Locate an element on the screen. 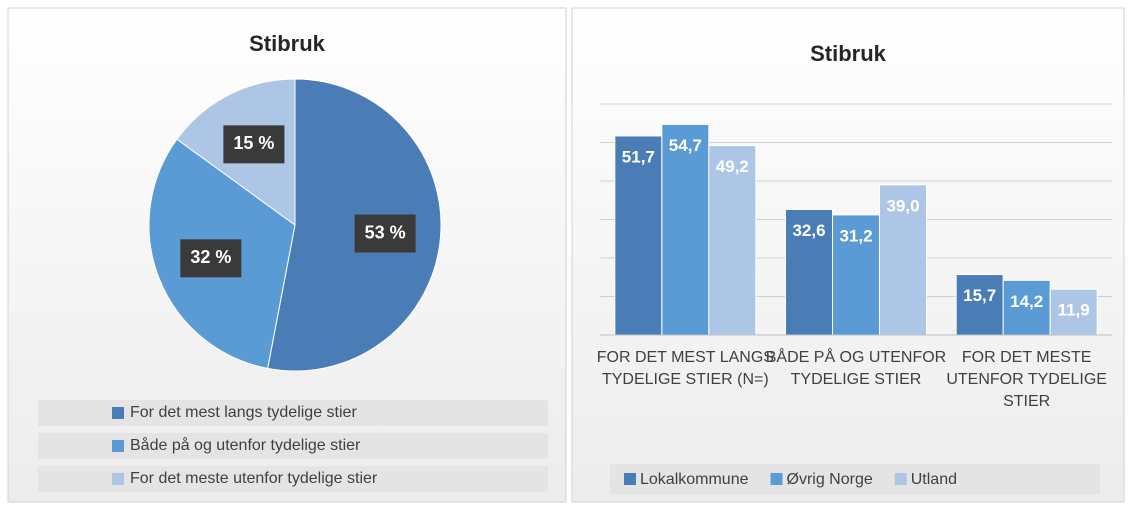  data-label: 53 % is located at coordinates (385, 232).